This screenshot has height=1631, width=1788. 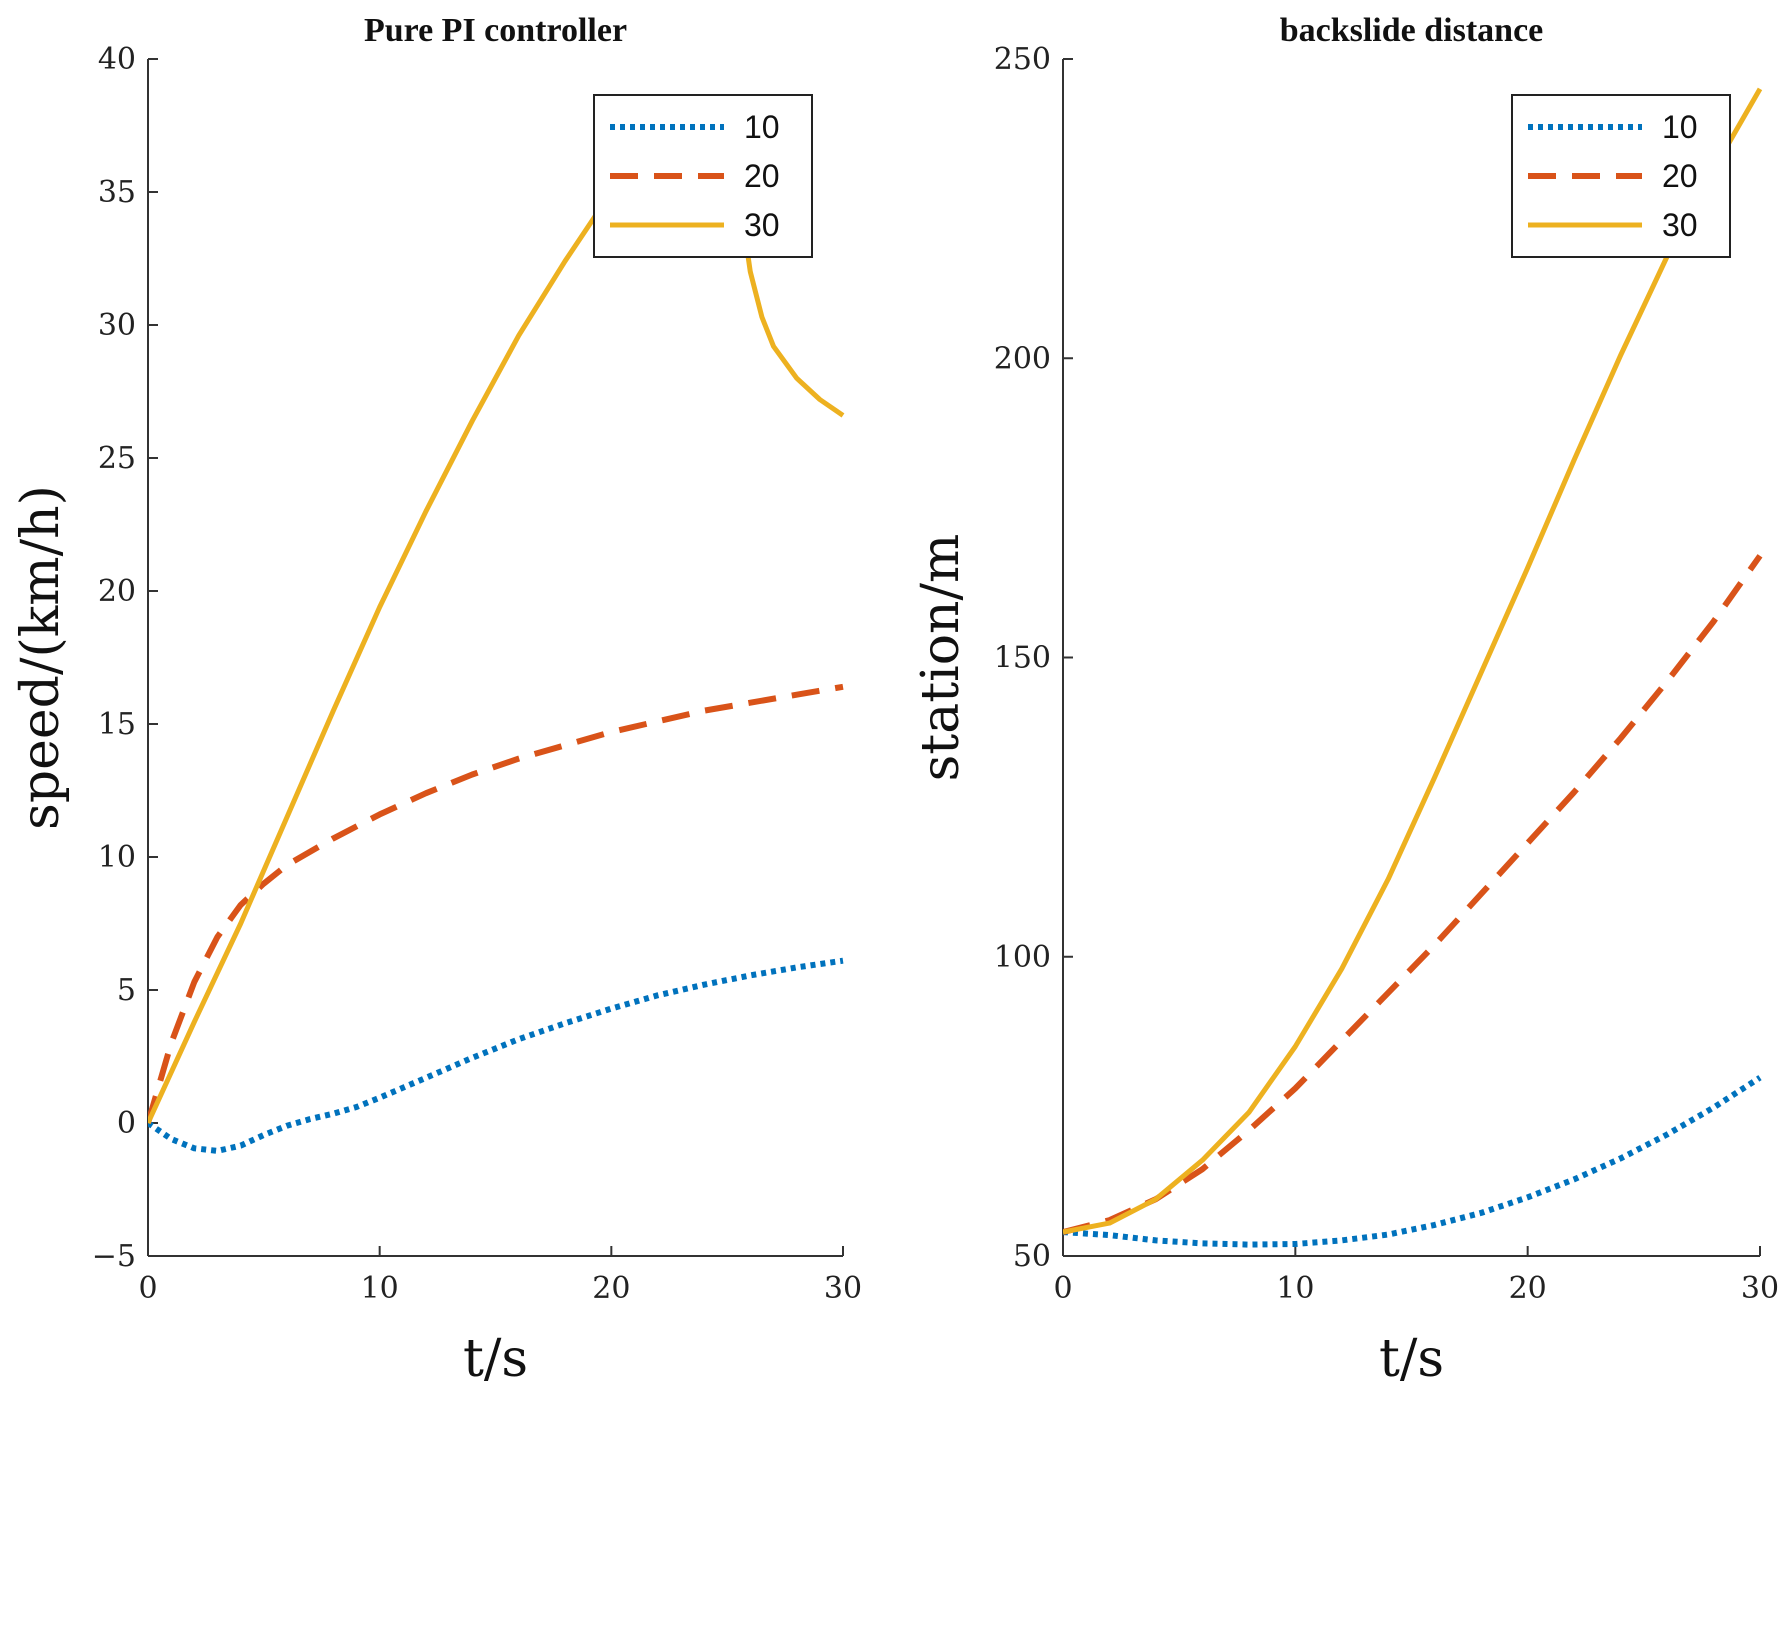 I want to click on y-tick-label: 30, so click(x=117, y=325).